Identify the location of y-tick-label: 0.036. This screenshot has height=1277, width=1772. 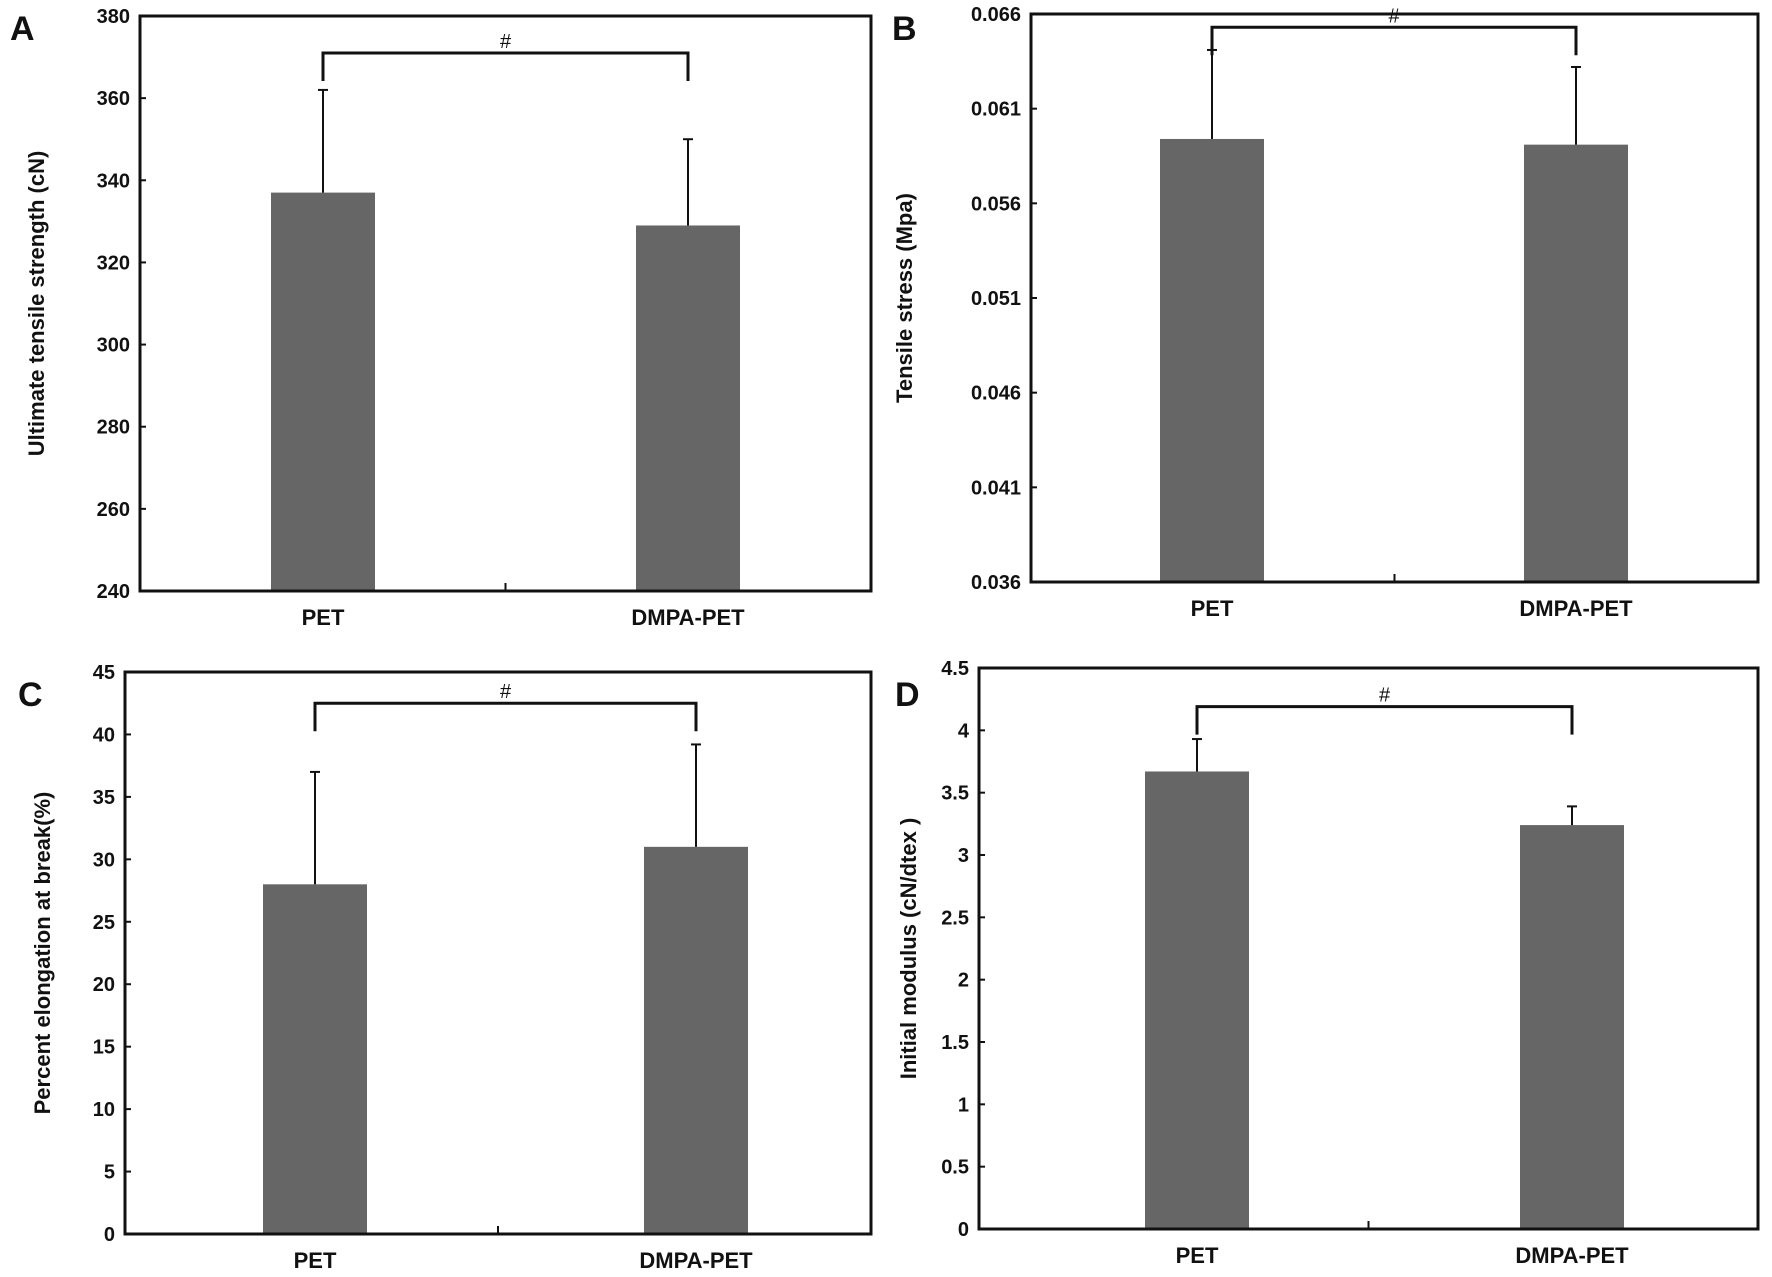
(996, 583).